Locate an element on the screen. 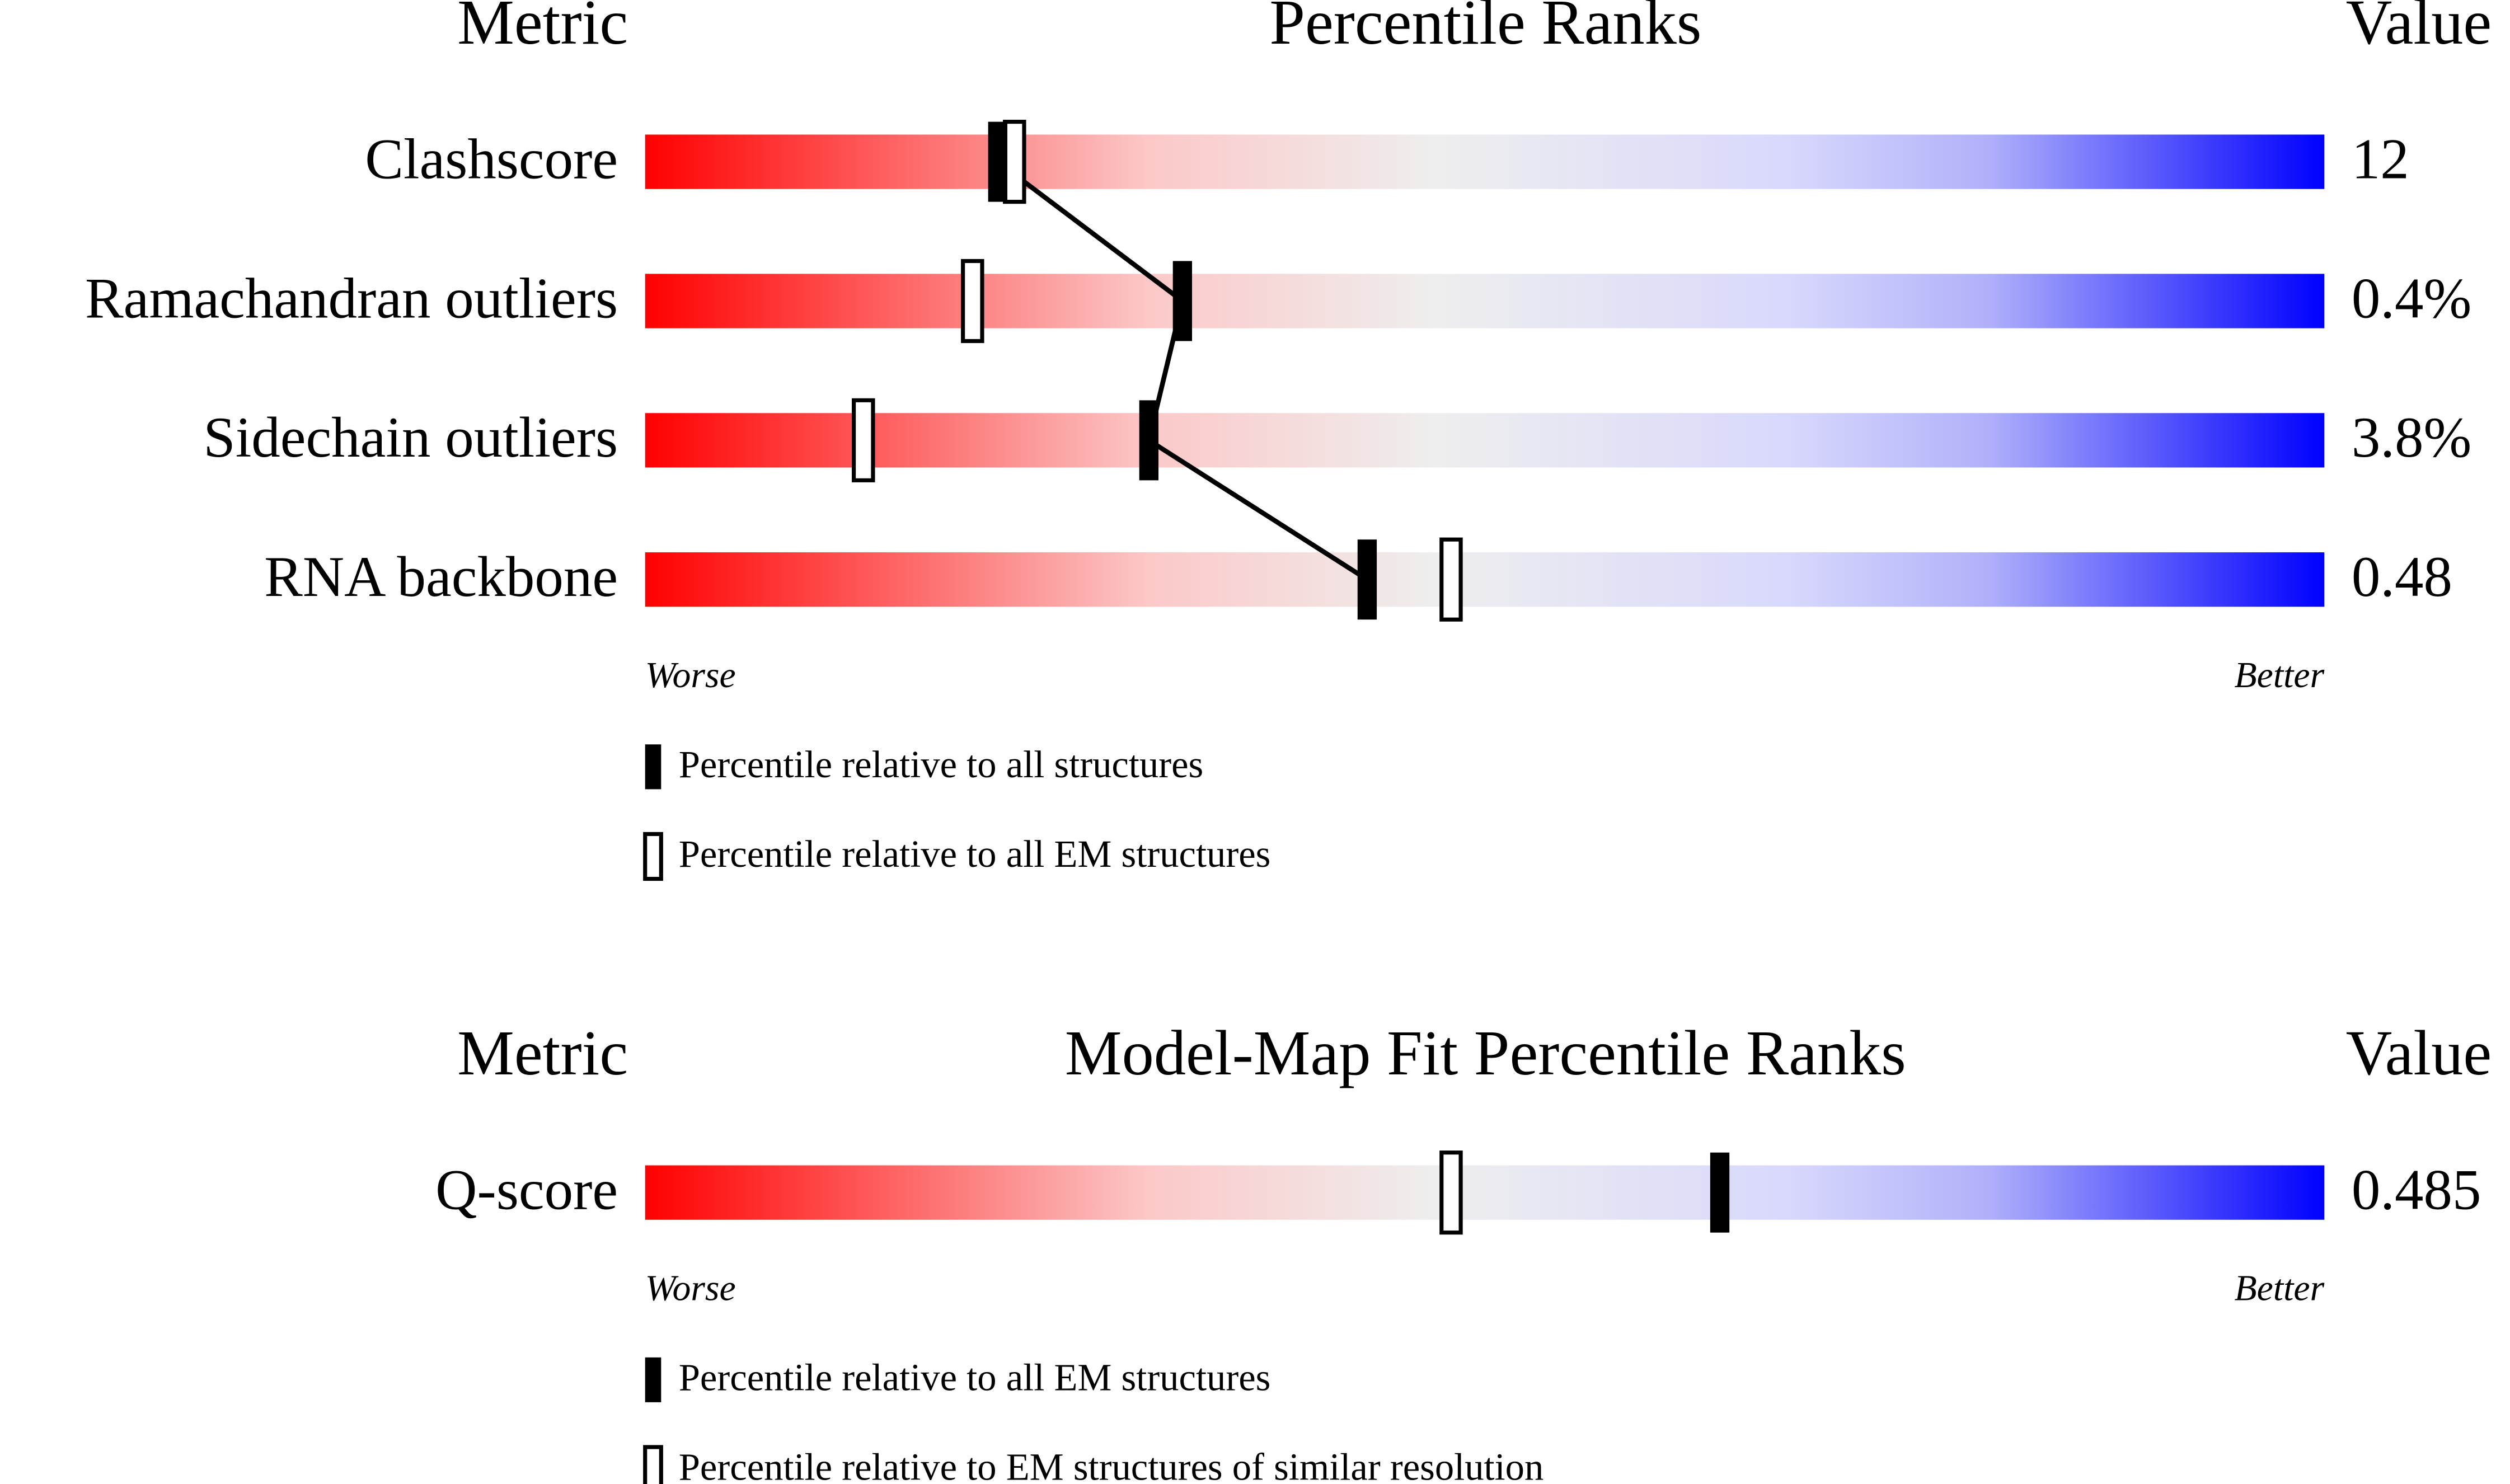 This screenshot has height=1484, width=2510. chart-title: Percentile Ranks is located at coordinates (1485, 29).